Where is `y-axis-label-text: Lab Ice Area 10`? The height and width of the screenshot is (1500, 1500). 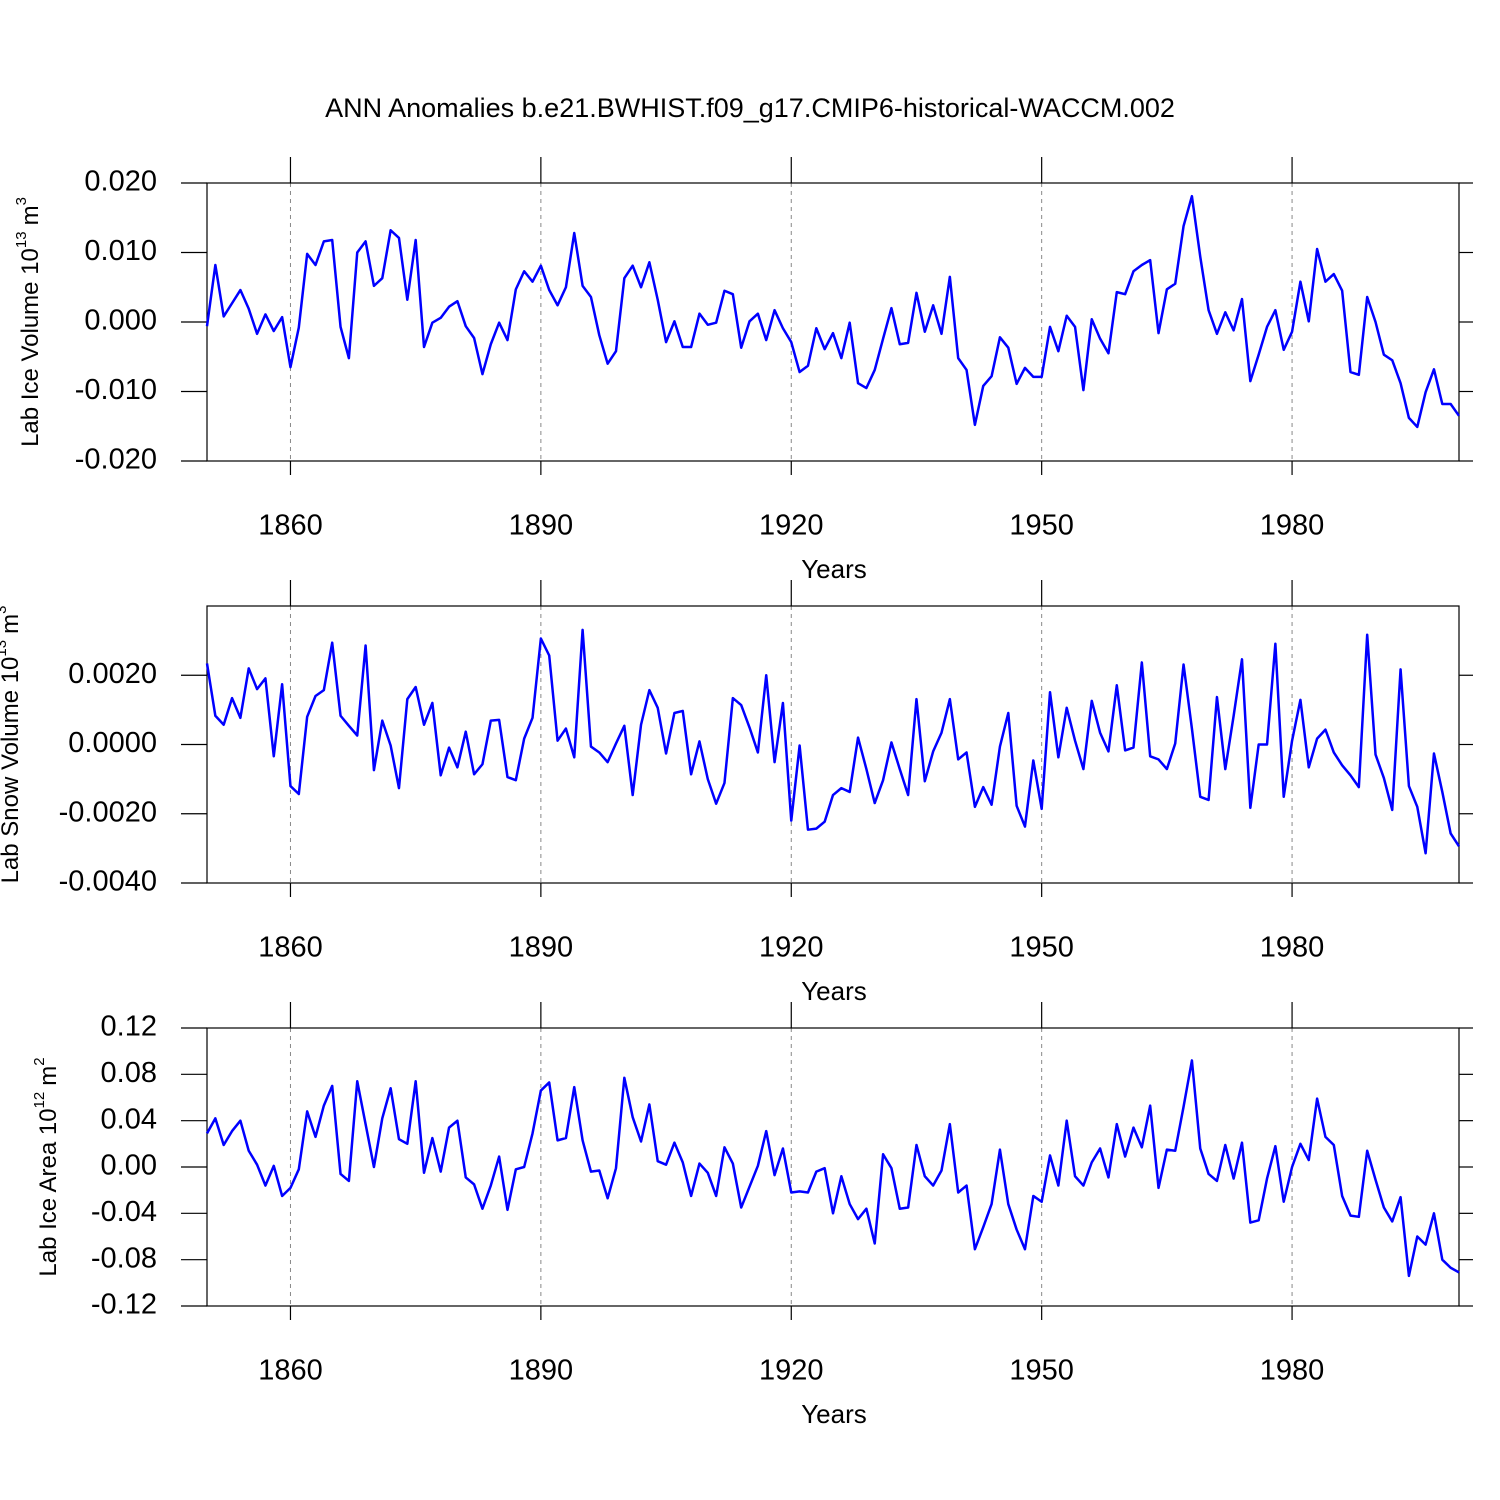 y-axis-label-text: Lab Ice Area 10 is located at coordinates (48, 1192).